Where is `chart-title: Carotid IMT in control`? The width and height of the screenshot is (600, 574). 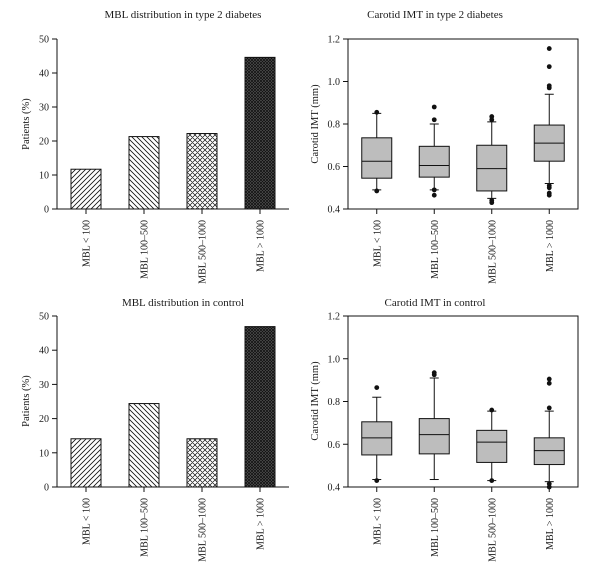 chart-title: Carotid IMT in control is located at coordinates (435, 303).